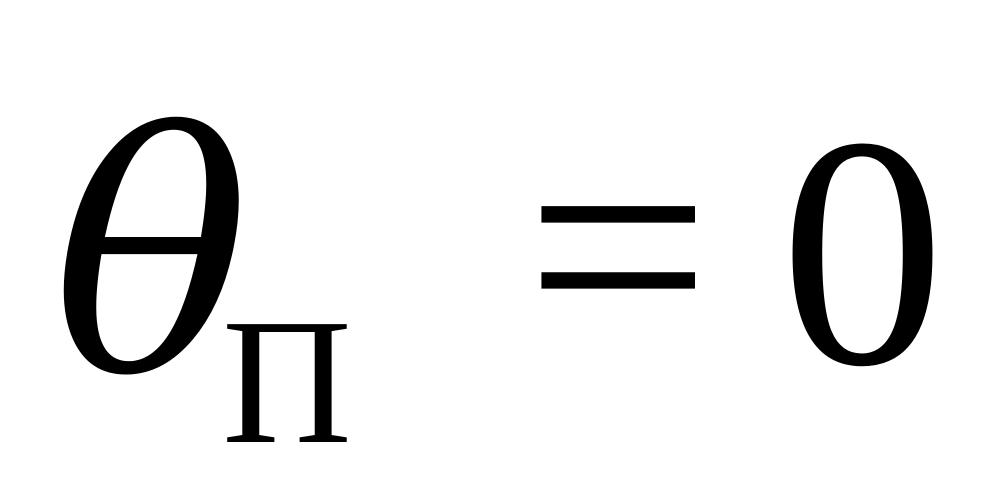 The height and width of the screenshot is (500, 1000). What do you see at coordinates (618, 246) in the screenshot?
I see `equals-sign: =` at bounding box center [618, 246].